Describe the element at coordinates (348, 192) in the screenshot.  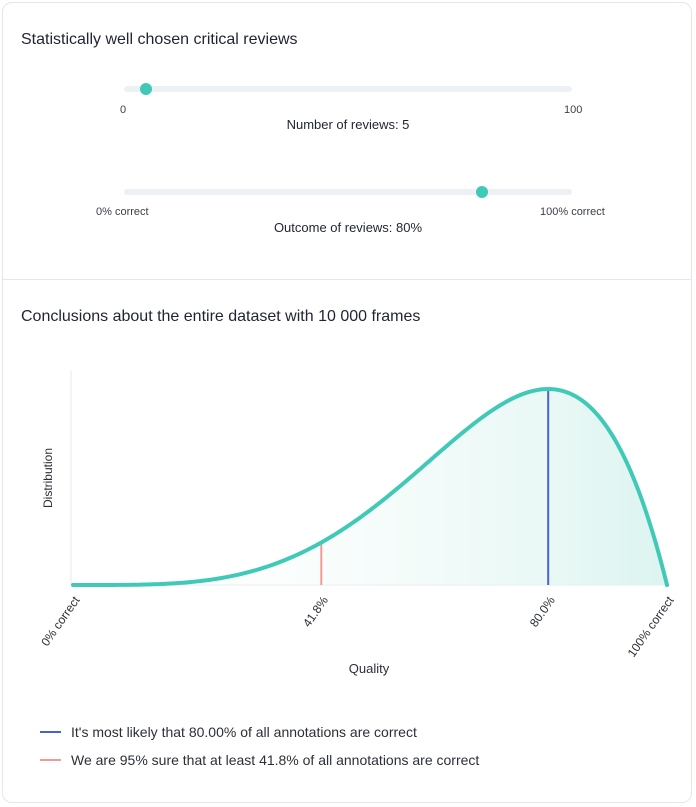
I see `outcome-of-reviews-slider` at that location.